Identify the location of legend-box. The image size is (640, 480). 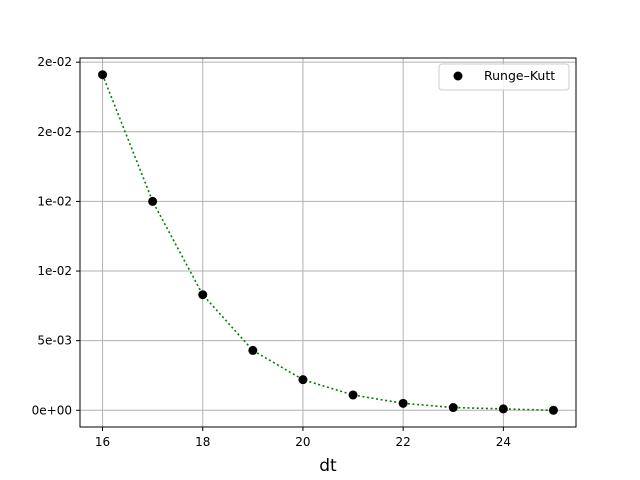
(504, 77).